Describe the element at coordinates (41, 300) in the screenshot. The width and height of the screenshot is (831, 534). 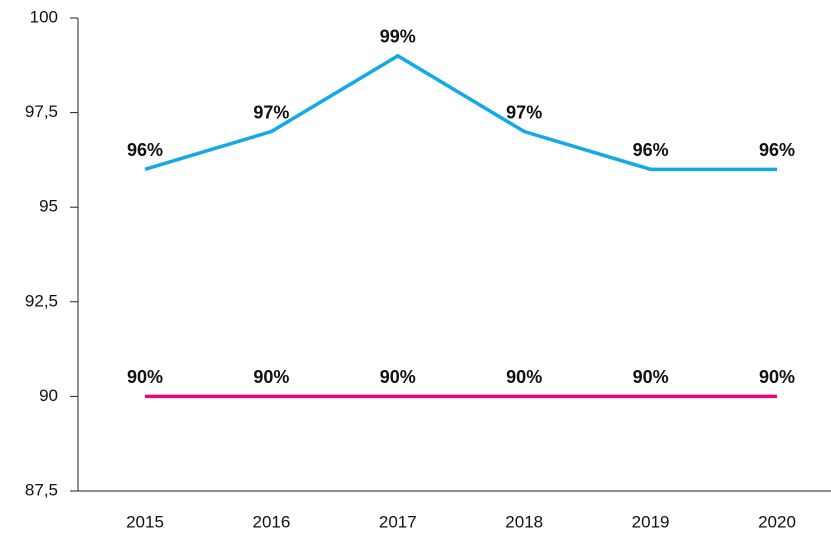
I see `y-tick-label: 92,5` at that location.